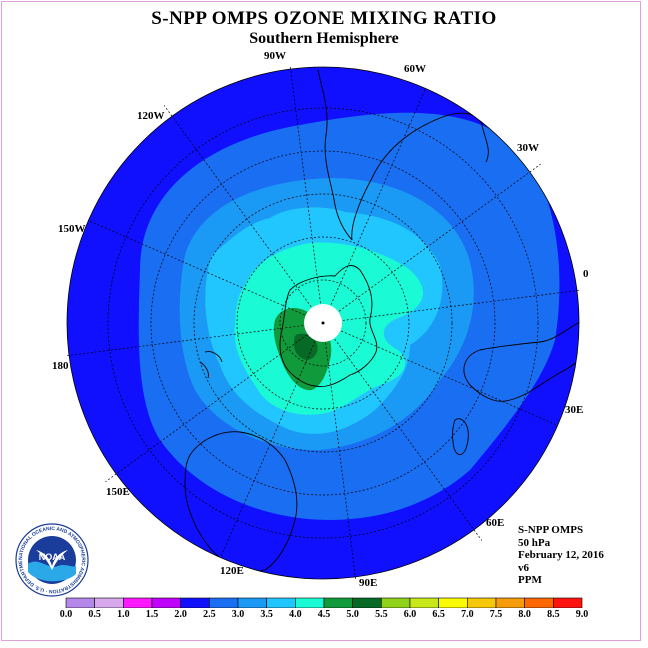  What do you see at coordinates (123, 614) in the screenshot?
I see `colorbar-tick-label: 1.0` at bounding box center [123, 614].